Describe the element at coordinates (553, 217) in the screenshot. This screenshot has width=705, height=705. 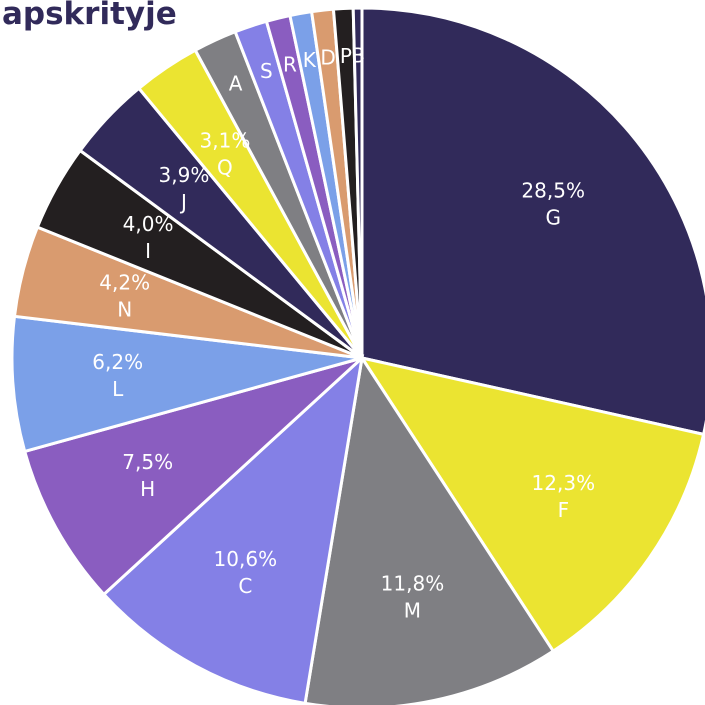
I see `slice-label: G` at that location.